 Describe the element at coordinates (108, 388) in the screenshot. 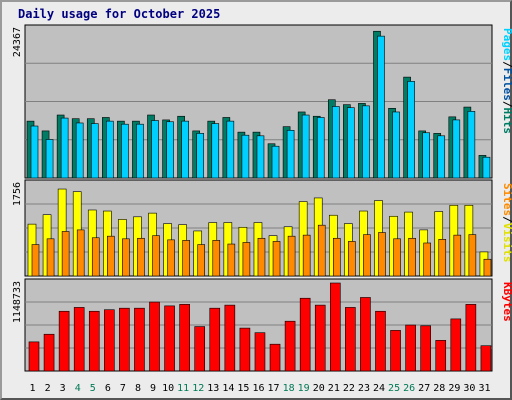

I see `x-axis-label-day-6: 6` at that location.